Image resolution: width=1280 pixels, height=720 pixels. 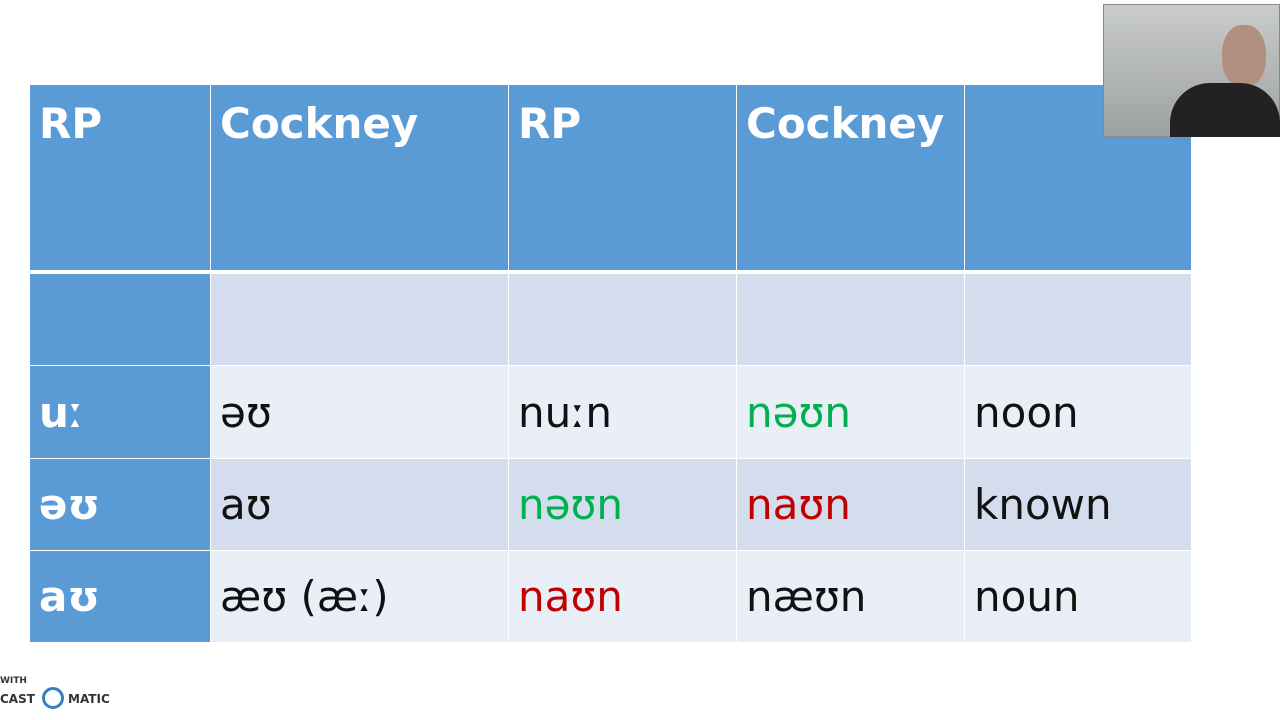 What do you see at coordinates (120, 412) in the screenshot?
I see `table-cell: uː` at bounding box center [120, 412].